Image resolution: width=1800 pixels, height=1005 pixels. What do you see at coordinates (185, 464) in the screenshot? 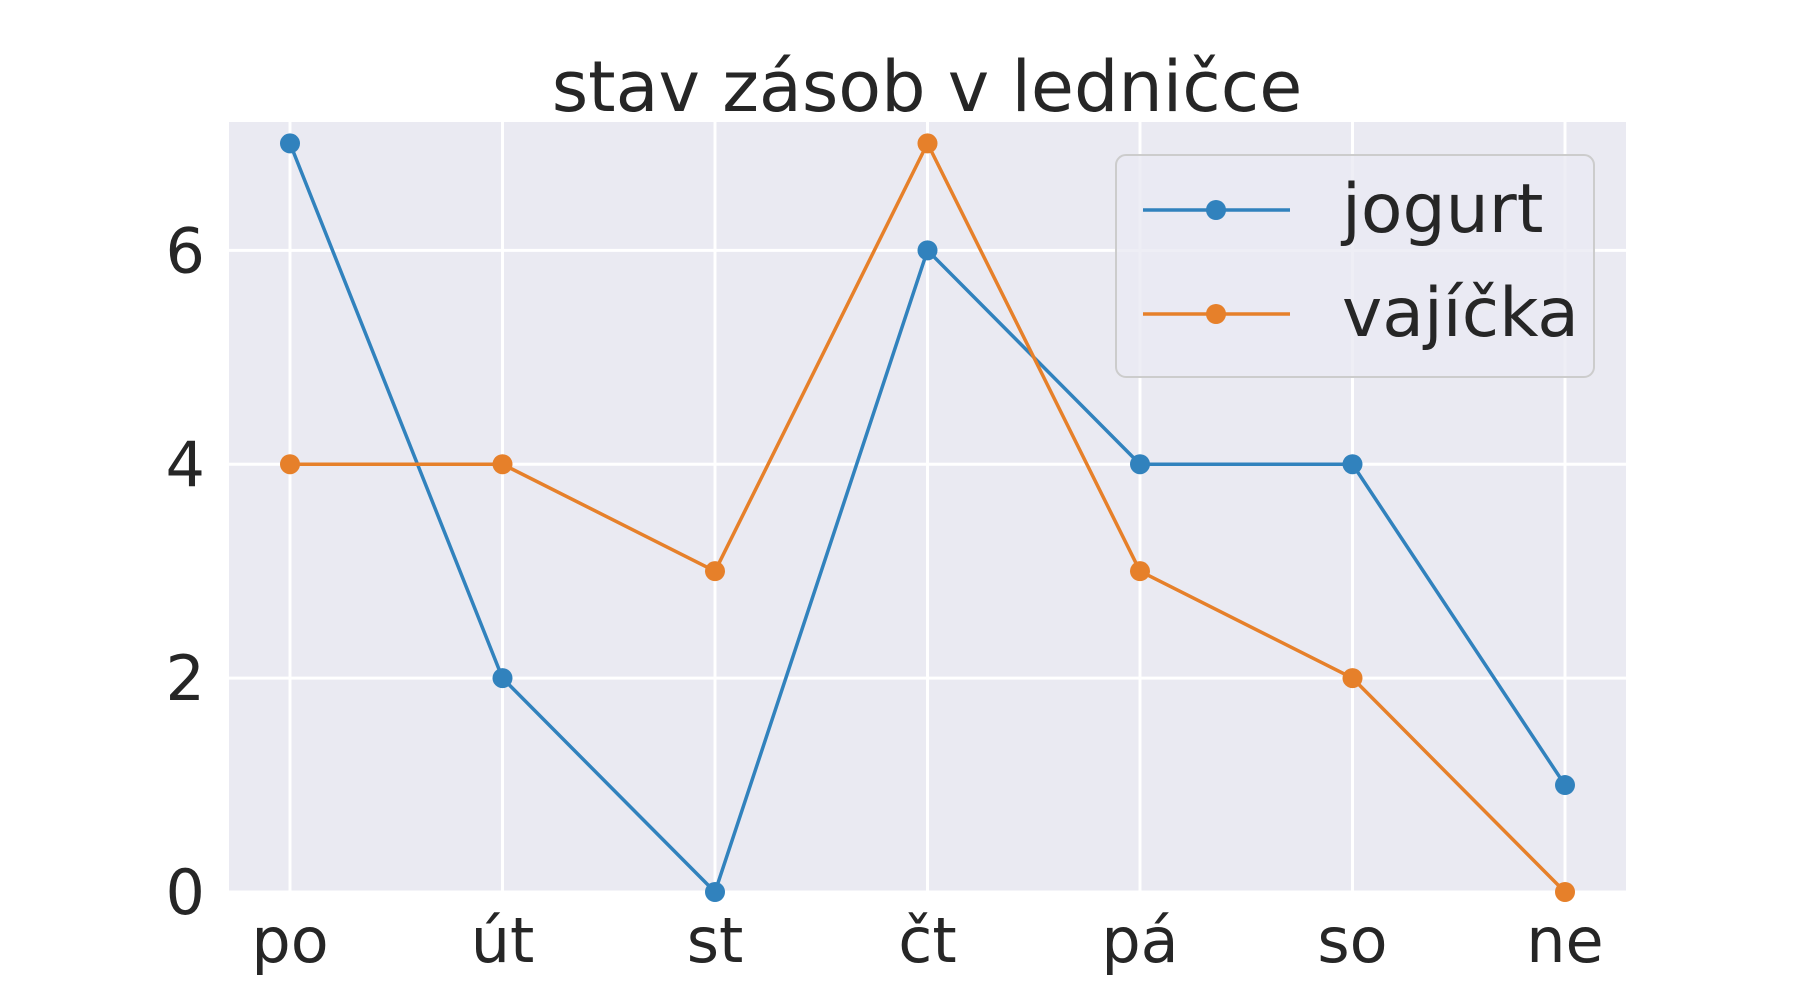
I see `y-tick-label: 4` at bounding box center [185, 464].